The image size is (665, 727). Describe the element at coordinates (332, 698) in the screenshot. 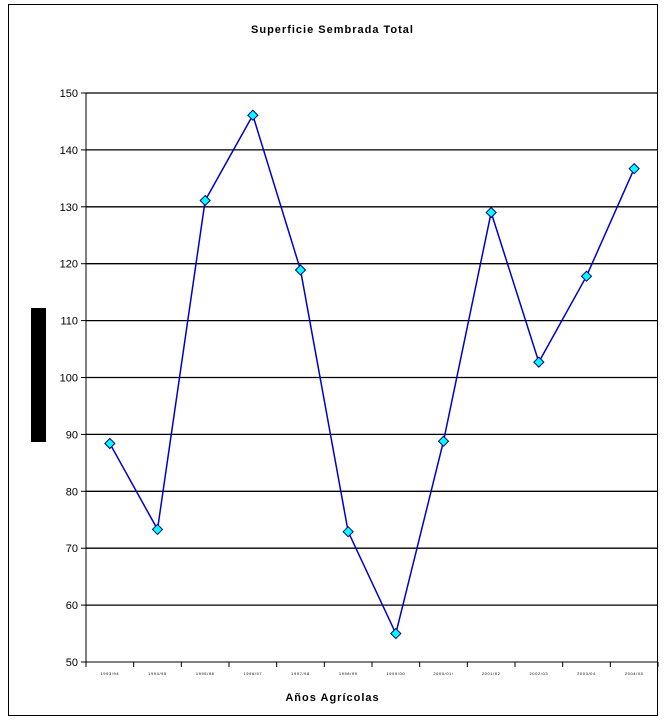

I see `x-axis-label: Años Agrícolas` at that location.